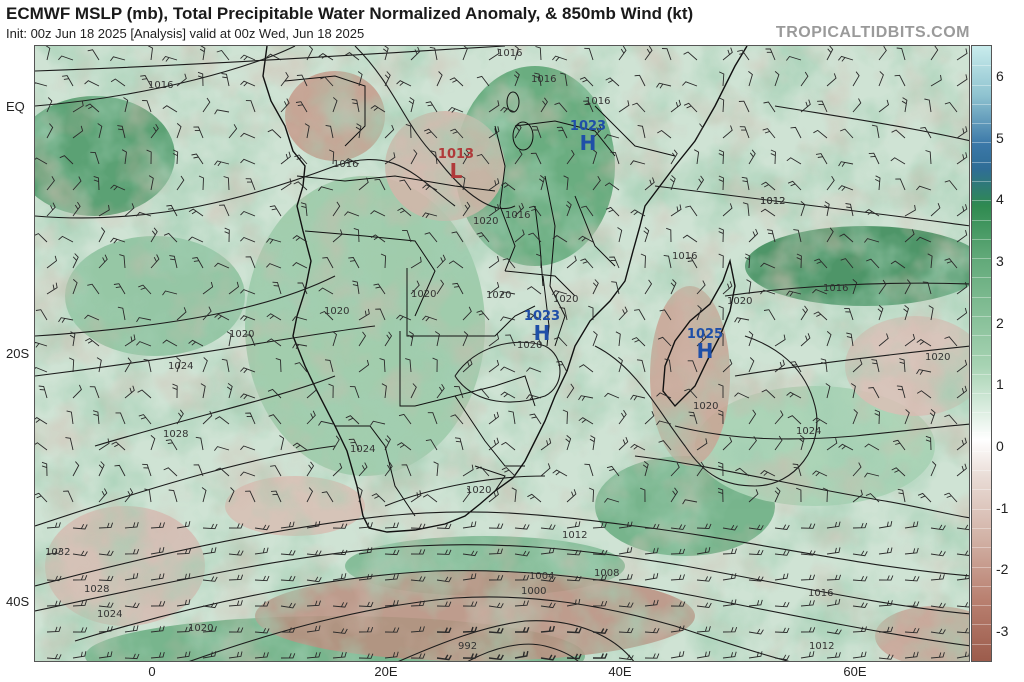 The image size is (1024, 682). Describe the element at coordinates (588, 136) in the screenshot. I see `high-pressure-center: 1023 H` at that location.